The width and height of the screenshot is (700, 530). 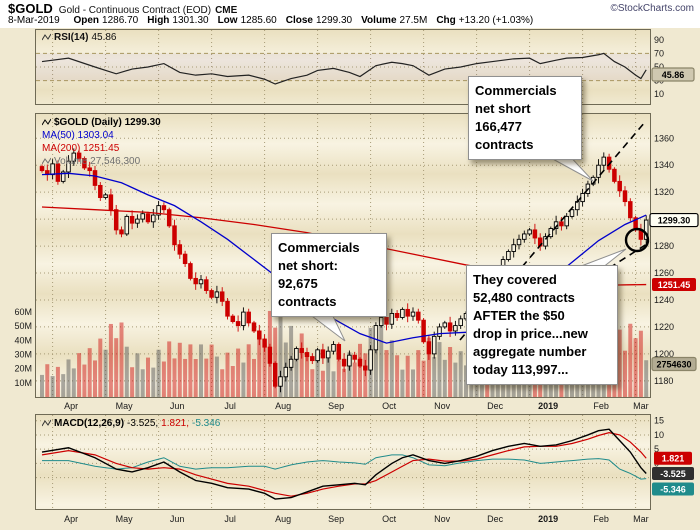 I want to click on indicator-icon, so click(x=46, y=37).